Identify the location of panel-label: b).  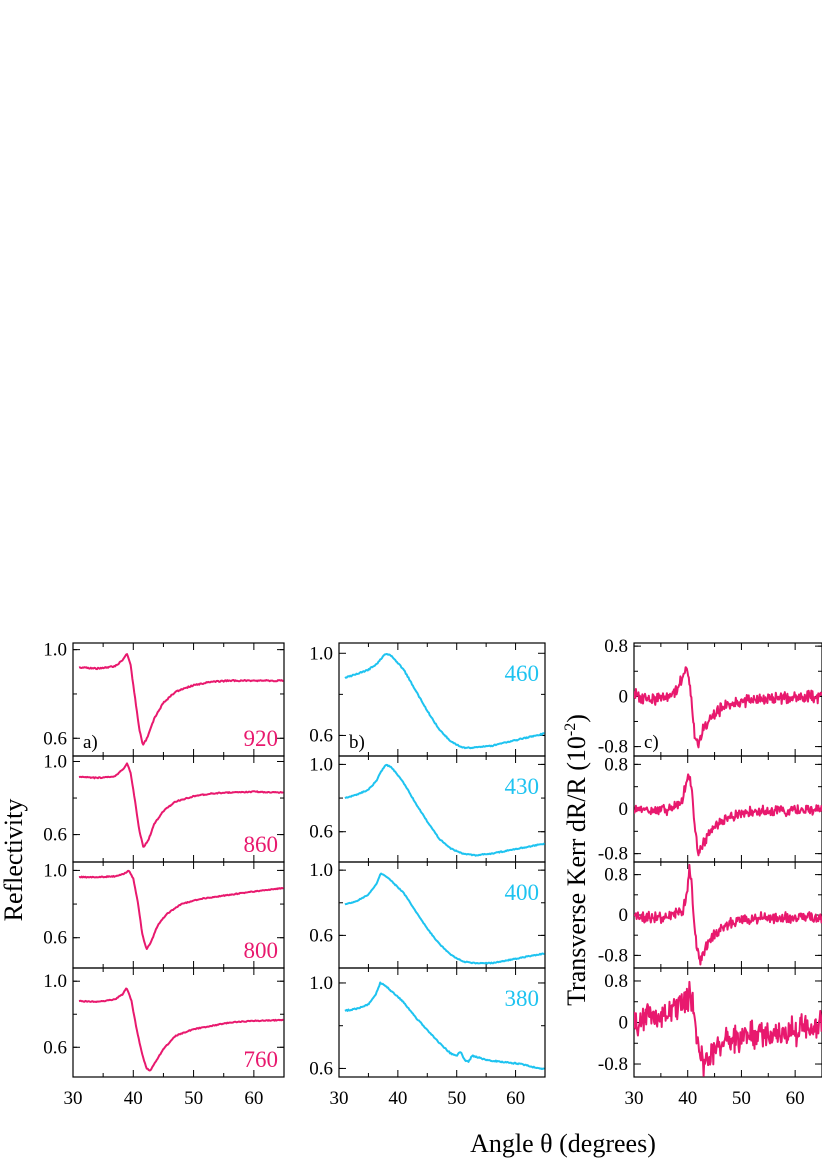
(357, 742).